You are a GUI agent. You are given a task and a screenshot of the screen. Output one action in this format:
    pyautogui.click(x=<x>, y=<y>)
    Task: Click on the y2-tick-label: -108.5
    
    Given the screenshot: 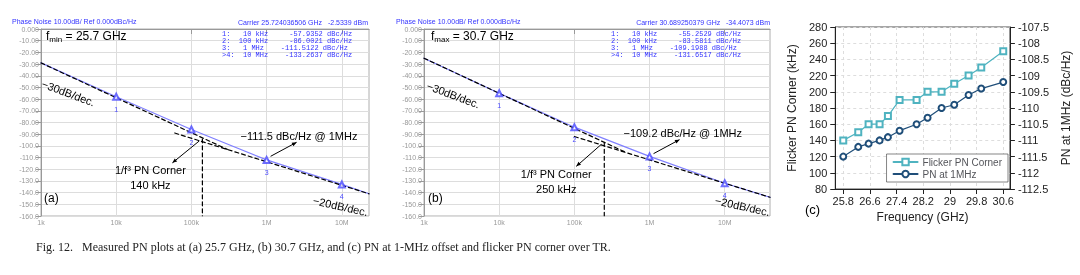 What is the action you would take?
    pyautogui.click(x=1033, y=59)
    